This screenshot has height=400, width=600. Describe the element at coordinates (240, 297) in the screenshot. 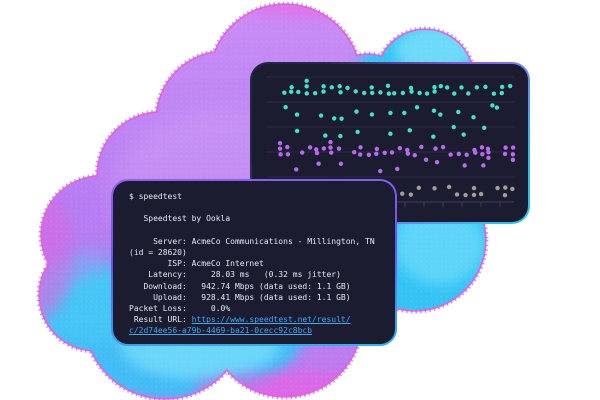

I see `terminal-text: Upload: 928.41 Mbps (data used: 1.1 GB)` at that location.